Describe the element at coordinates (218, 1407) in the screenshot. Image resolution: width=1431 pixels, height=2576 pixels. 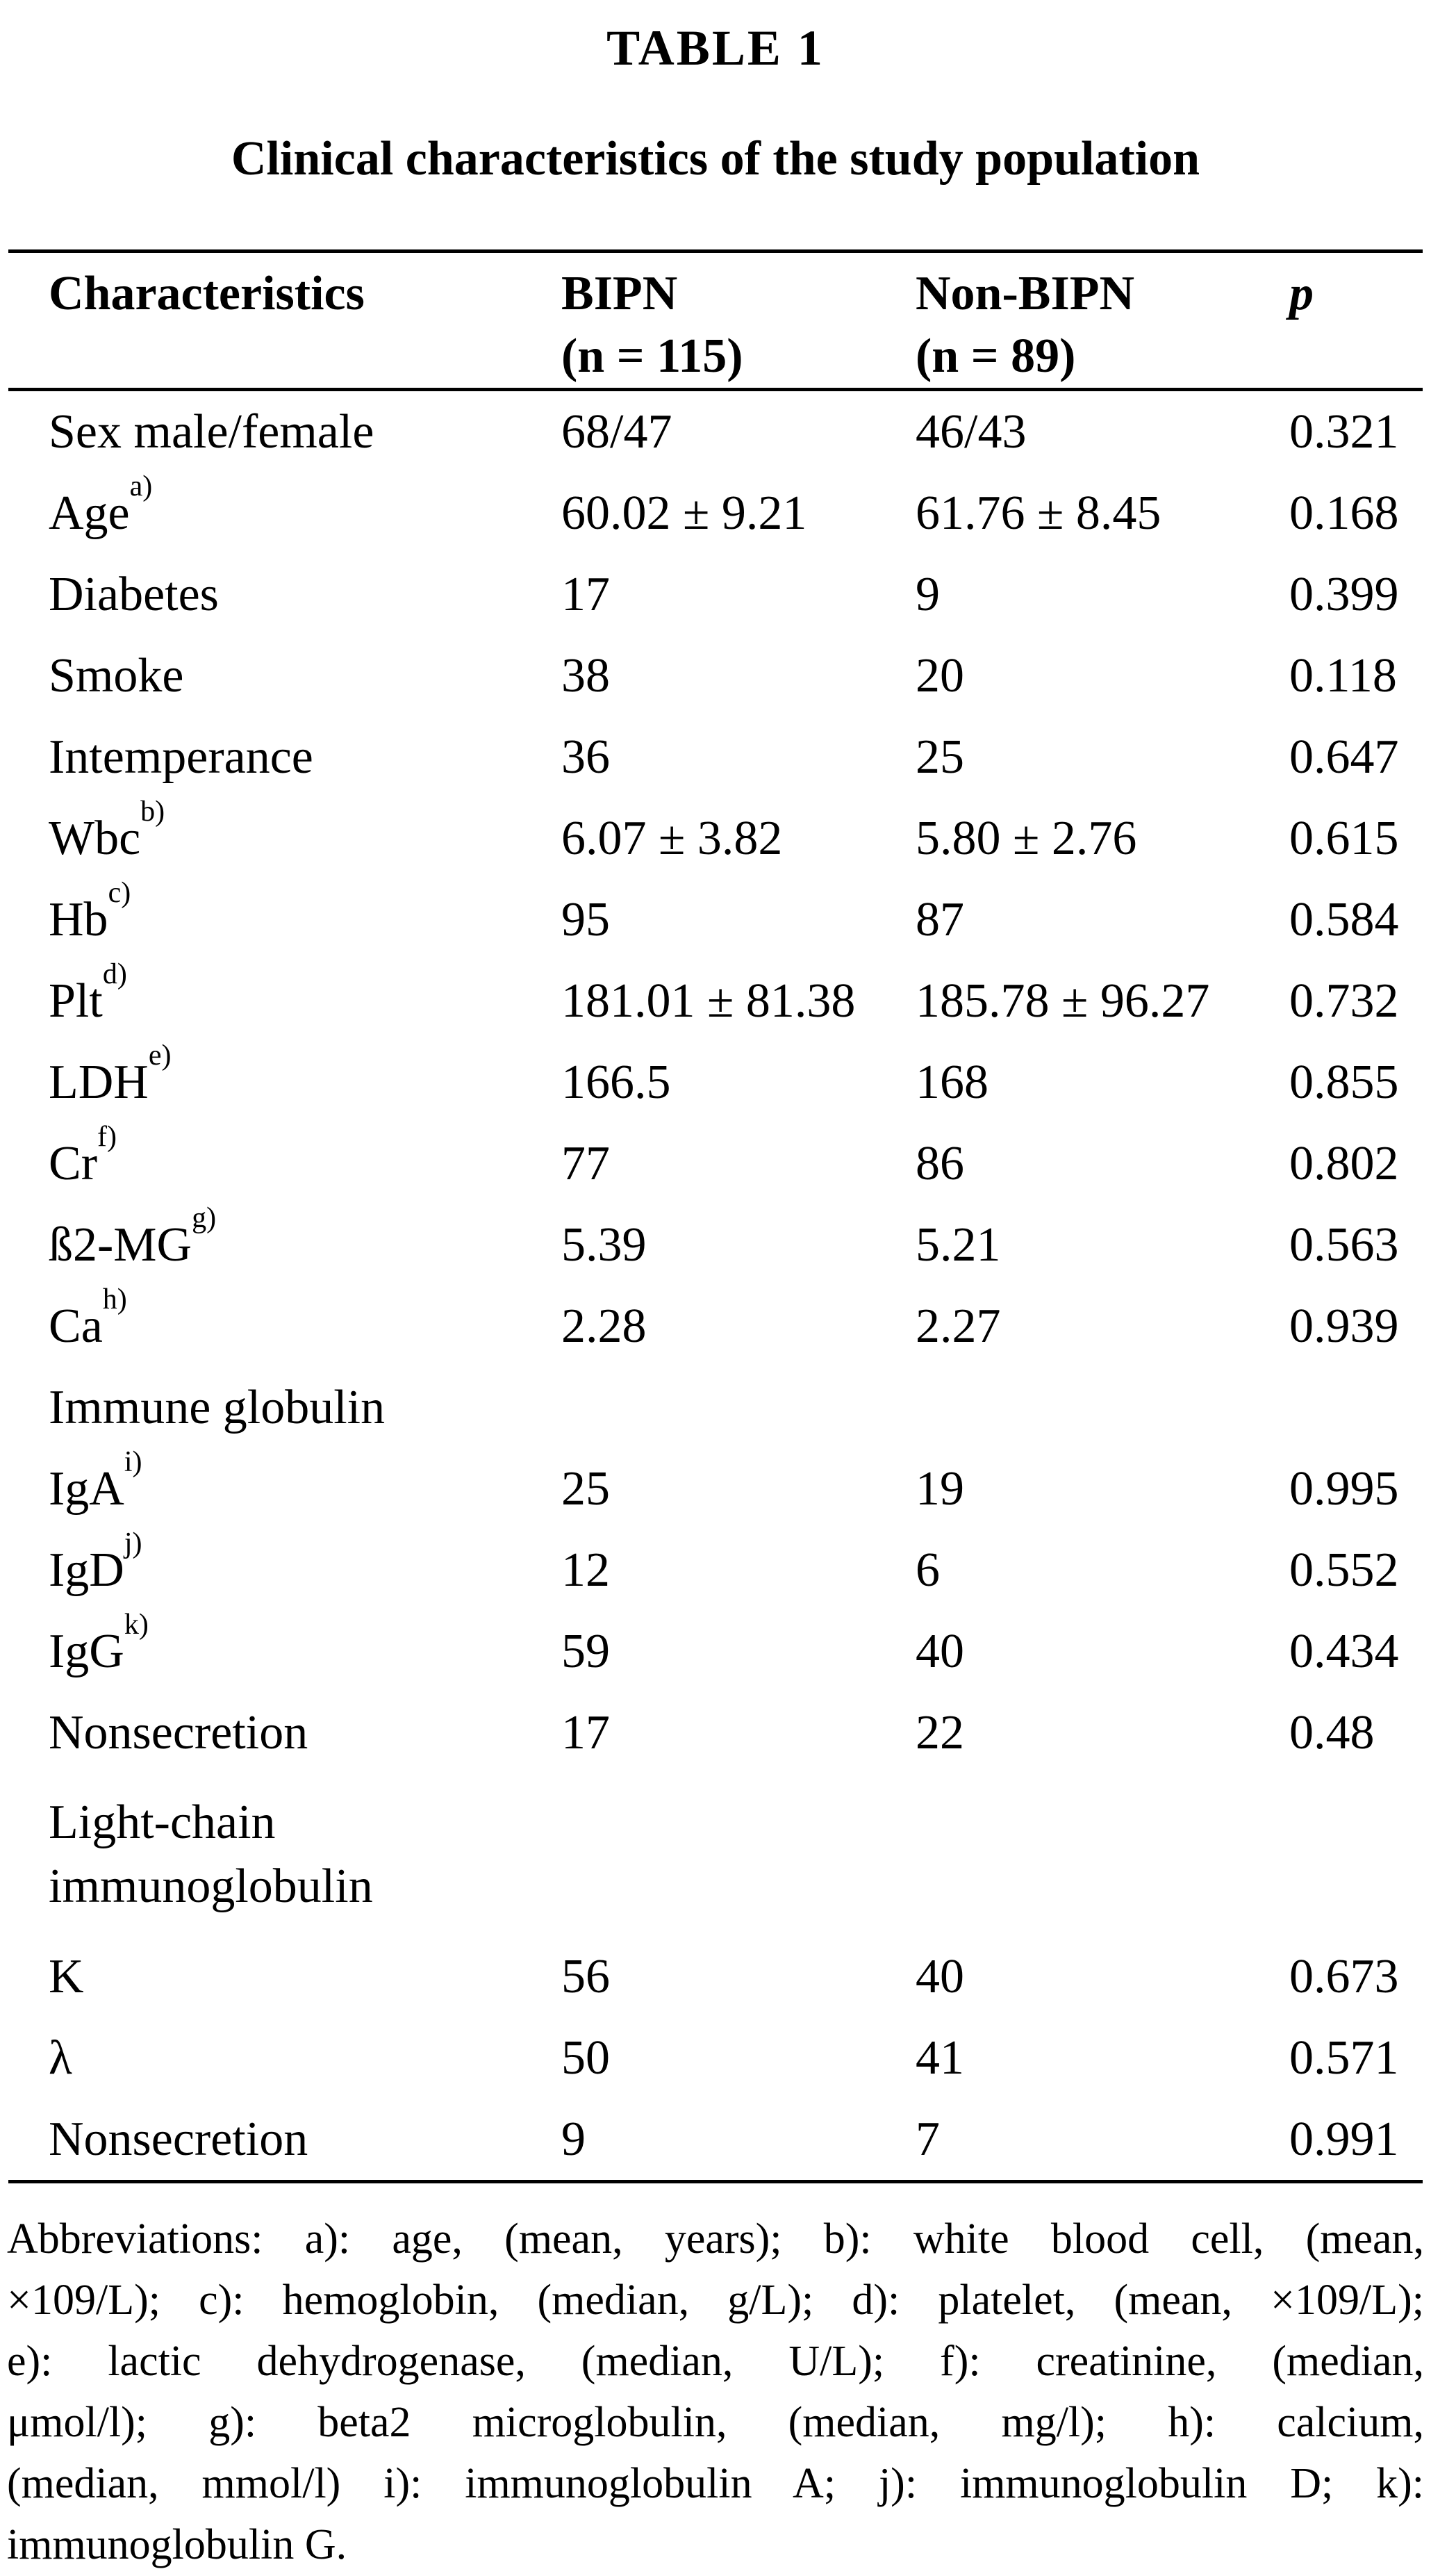
I see `section-label: Immune globulin` at that location.